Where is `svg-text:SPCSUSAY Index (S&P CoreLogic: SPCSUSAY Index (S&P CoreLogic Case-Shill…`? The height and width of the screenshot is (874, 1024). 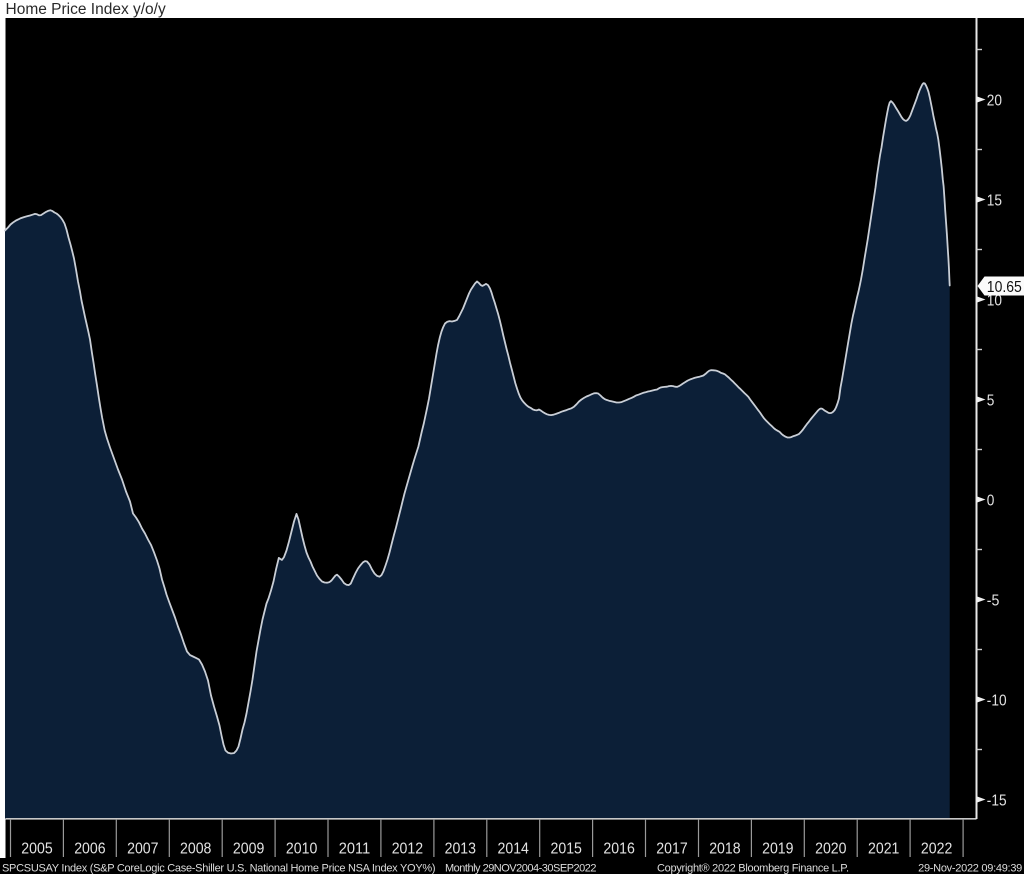 svg-text:SPCSUSAY Index (S&P CoreLogic: SPCSUSAY Index (S&P CoreLogic Case-Shill… is located at coordinates (218, 868).